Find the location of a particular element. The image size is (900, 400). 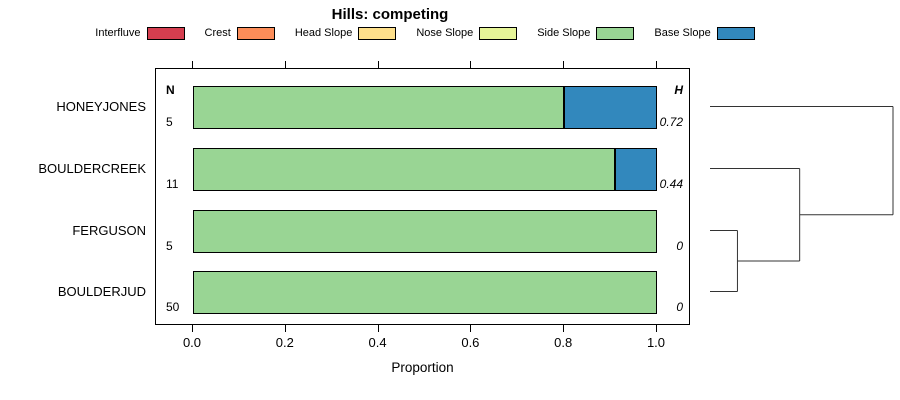

legend-item-head-slope: Head Slope is located at coordinates (345, 33).